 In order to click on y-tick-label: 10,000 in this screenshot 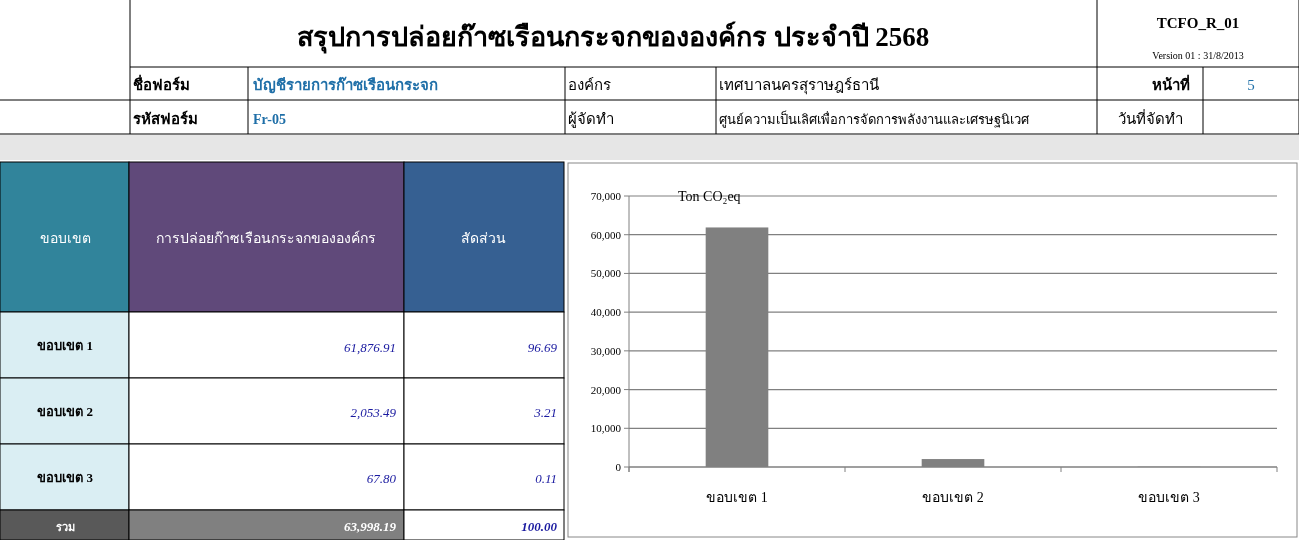, I will do `click(606, 428)`.